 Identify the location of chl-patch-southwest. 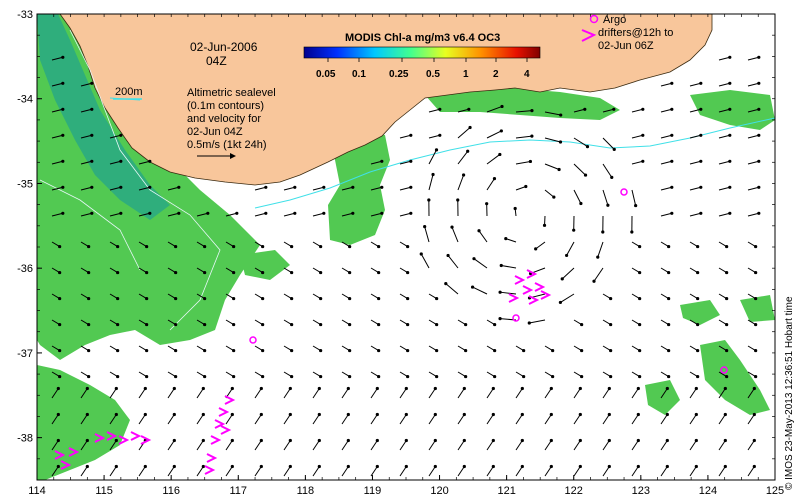
(83, 422).